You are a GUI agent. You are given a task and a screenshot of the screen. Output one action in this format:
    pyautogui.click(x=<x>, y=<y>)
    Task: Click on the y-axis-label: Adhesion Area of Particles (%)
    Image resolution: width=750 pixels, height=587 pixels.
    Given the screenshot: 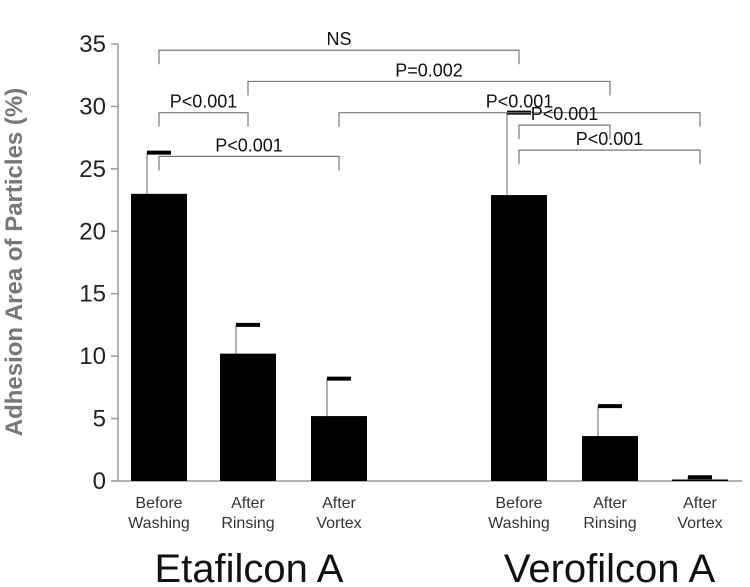 What is the action you would take?
    pyautogui.click(x=14, y=262)
    